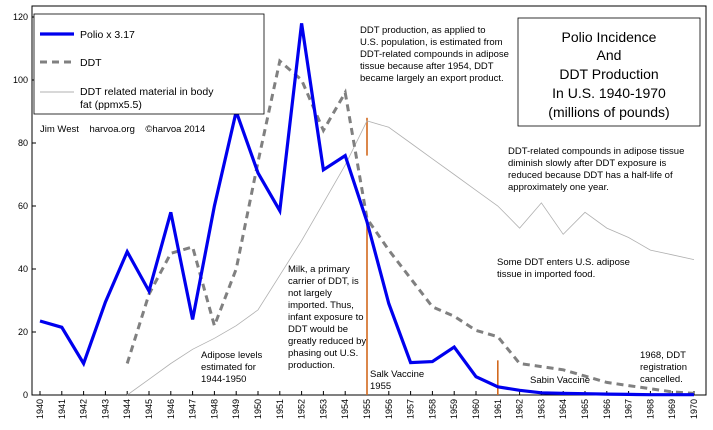 The width and height of the screenshot is (713, 430). I want to click on annotation-milk-line-5: infant exposure to, so click(326, 317).